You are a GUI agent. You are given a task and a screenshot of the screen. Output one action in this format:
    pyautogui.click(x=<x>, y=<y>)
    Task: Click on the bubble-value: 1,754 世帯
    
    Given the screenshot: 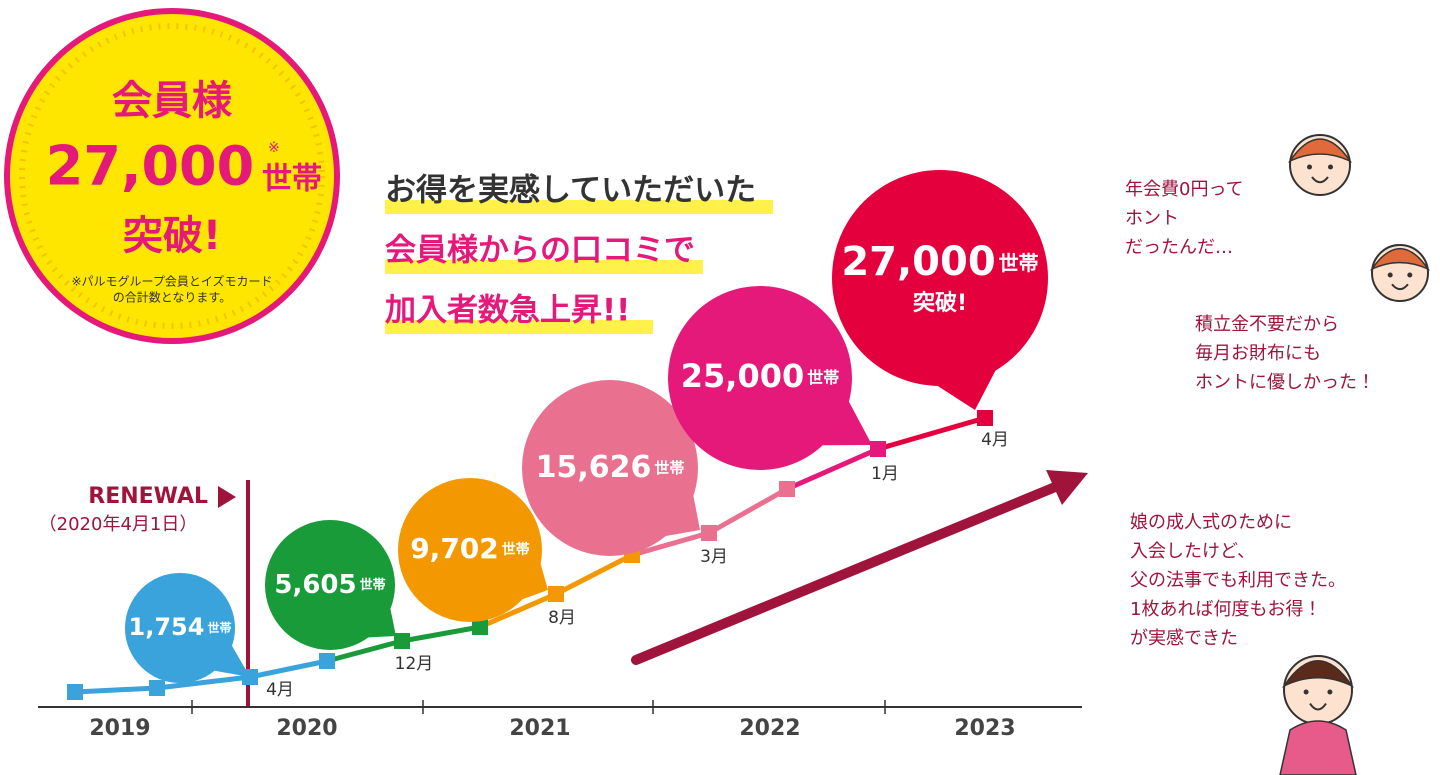 What is the action you would take?
    pyautogui.click(x=180, y=627)
    